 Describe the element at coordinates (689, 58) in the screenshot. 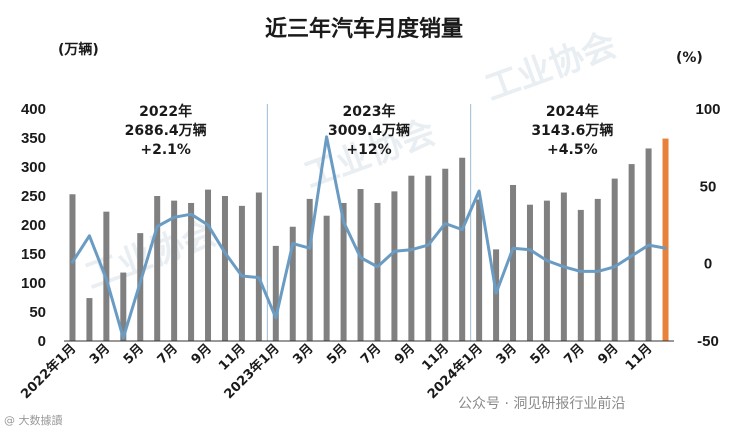

I see `right-axis-unit: (%)` at that location.